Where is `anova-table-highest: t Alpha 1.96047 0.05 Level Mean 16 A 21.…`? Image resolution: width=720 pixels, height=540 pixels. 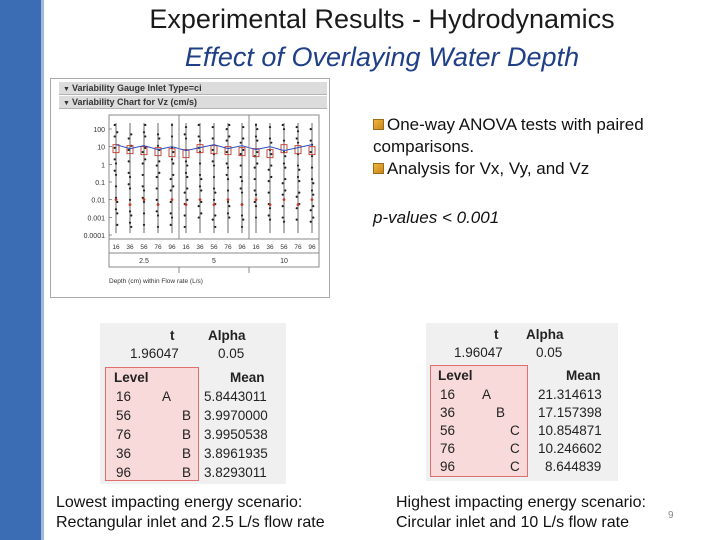
anova-table-highest: t Alpha 1.96047 0.05 Level Mean 16 A 21.… is located at coordinates (522, 402).